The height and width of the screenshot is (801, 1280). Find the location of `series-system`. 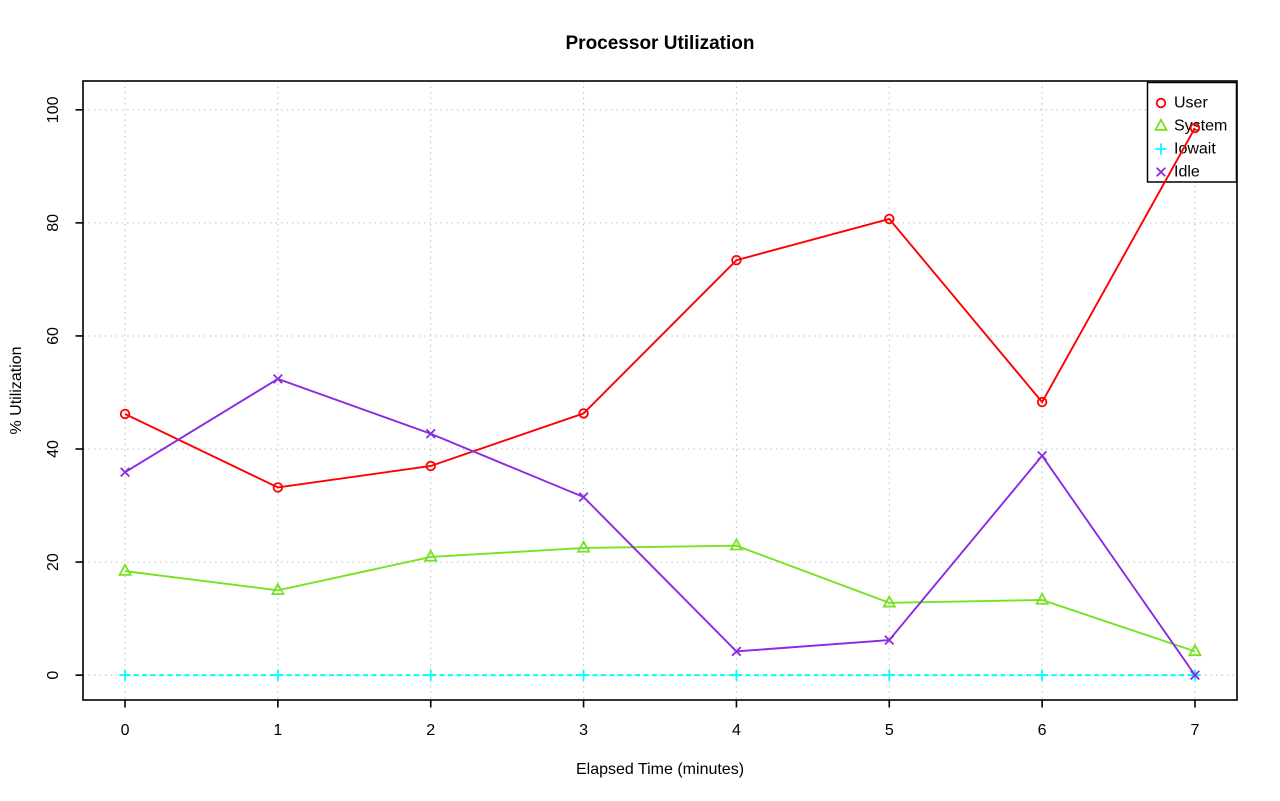

series-system is located at coordinates (660, 597).